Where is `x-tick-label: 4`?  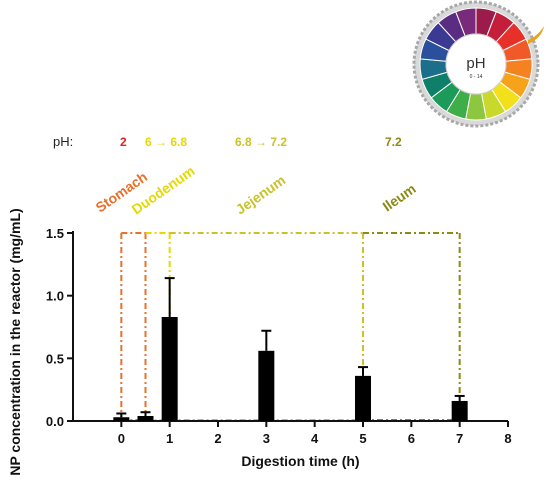 x-tick-label: 4 is located at coordinates (315, 438).